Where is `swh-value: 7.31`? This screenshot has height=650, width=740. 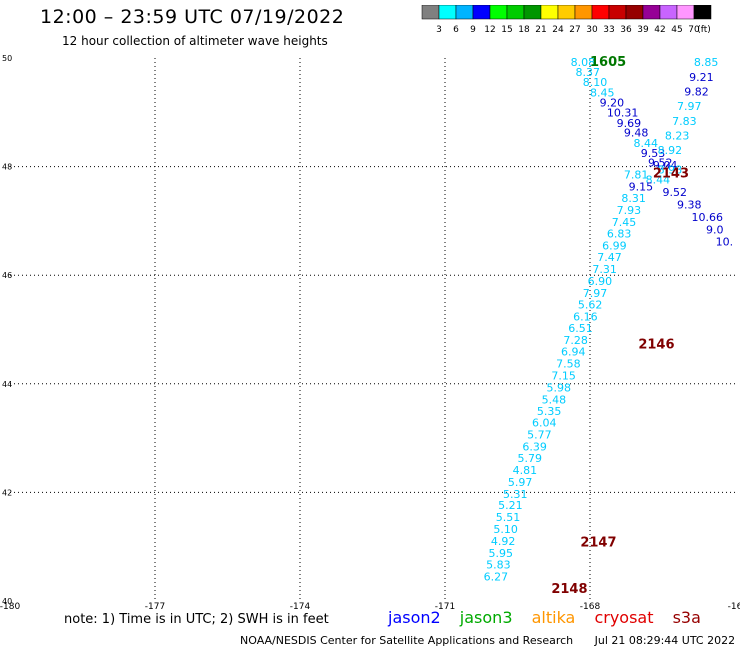 swh-value: 7.31 is located at coordinates (604, 269).